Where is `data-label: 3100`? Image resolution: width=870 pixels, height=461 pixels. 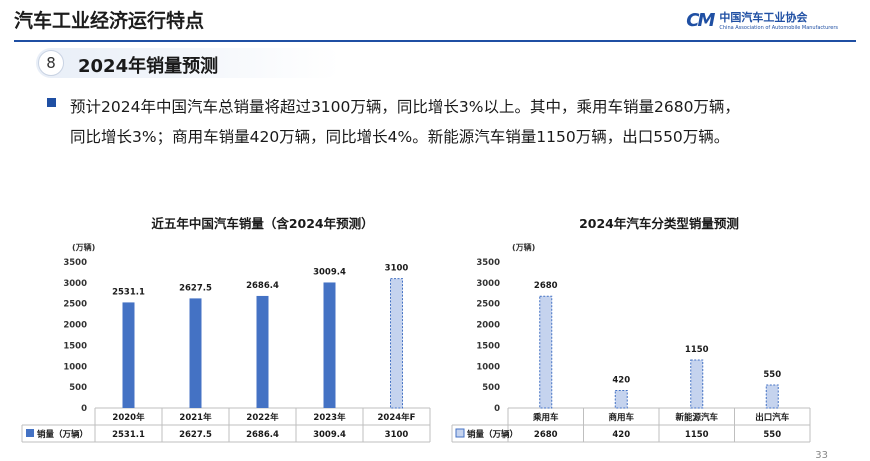
data-label: 3100 is located at coordinates (397, 269).